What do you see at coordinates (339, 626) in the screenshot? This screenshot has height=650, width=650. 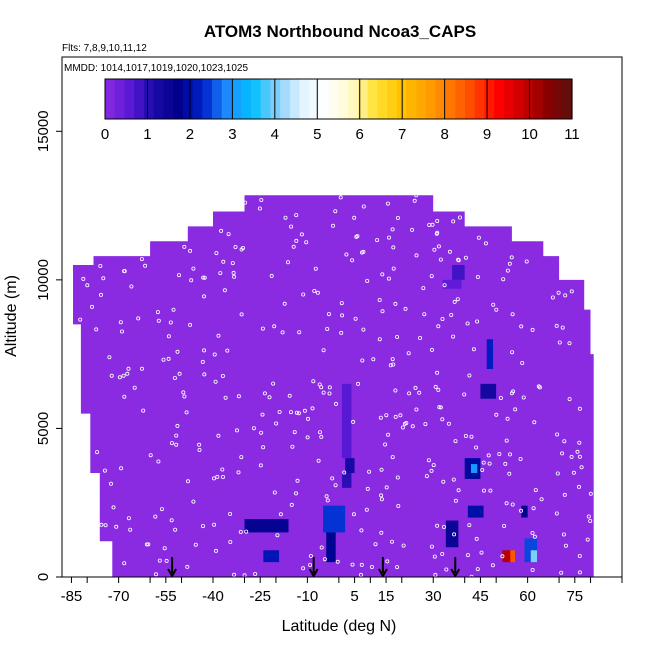 I see `x-axis-label: Latitude (deg N)` at bounding box center [339, 626].